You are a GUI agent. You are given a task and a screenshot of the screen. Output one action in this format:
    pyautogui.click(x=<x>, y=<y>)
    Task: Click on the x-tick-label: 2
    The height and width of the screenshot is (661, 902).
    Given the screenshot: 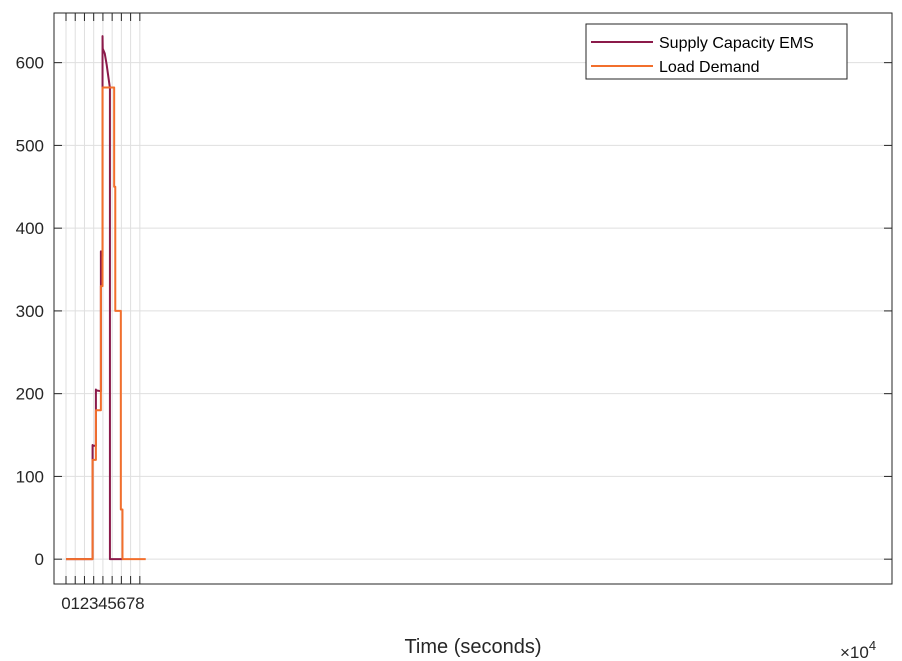 What is the action you would take?
    pyautogui.click(x=84, y=603)
    